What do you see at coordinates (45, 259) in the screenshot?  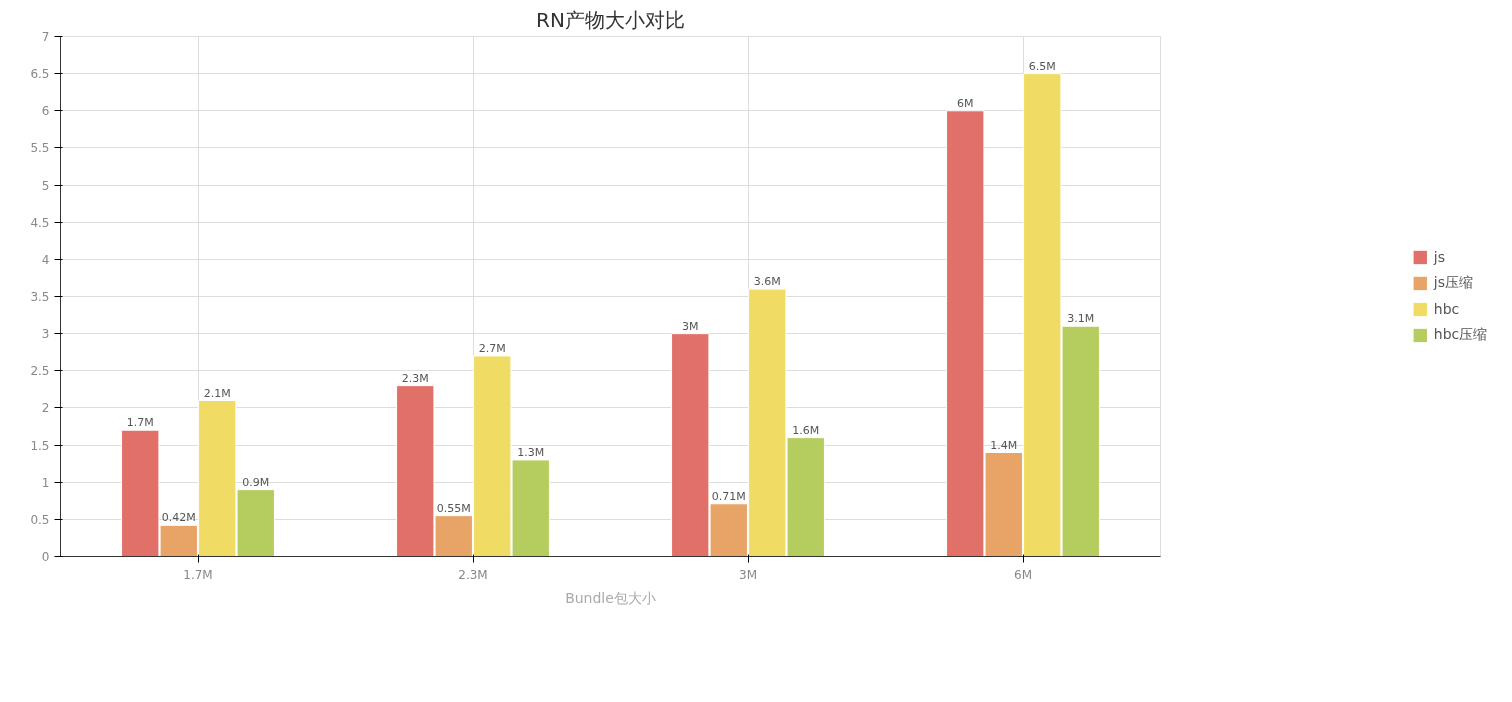 I see `y-tick-label: 4` at bounding box center [45, 259].